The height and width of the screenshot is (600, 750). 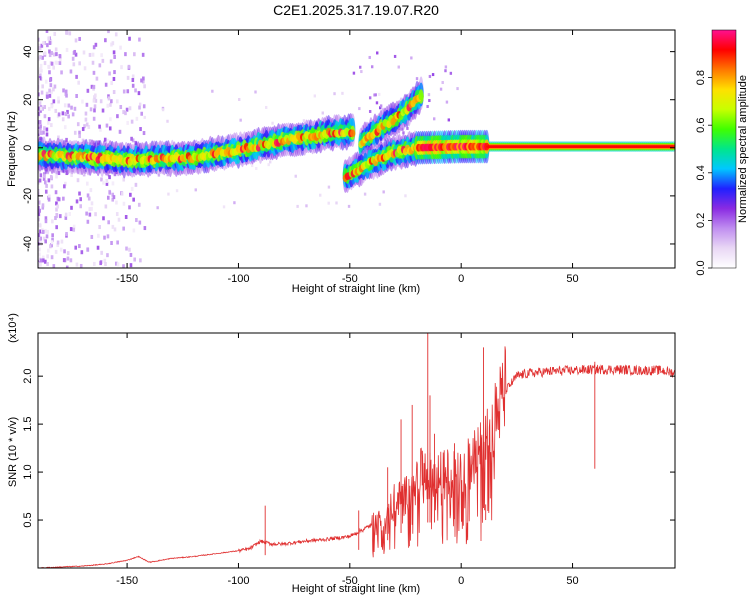 What do you see at coordinates (28, 376) in the screenshot?
I see `y-tick-label: 2.0` at bounding box center [28, 376].